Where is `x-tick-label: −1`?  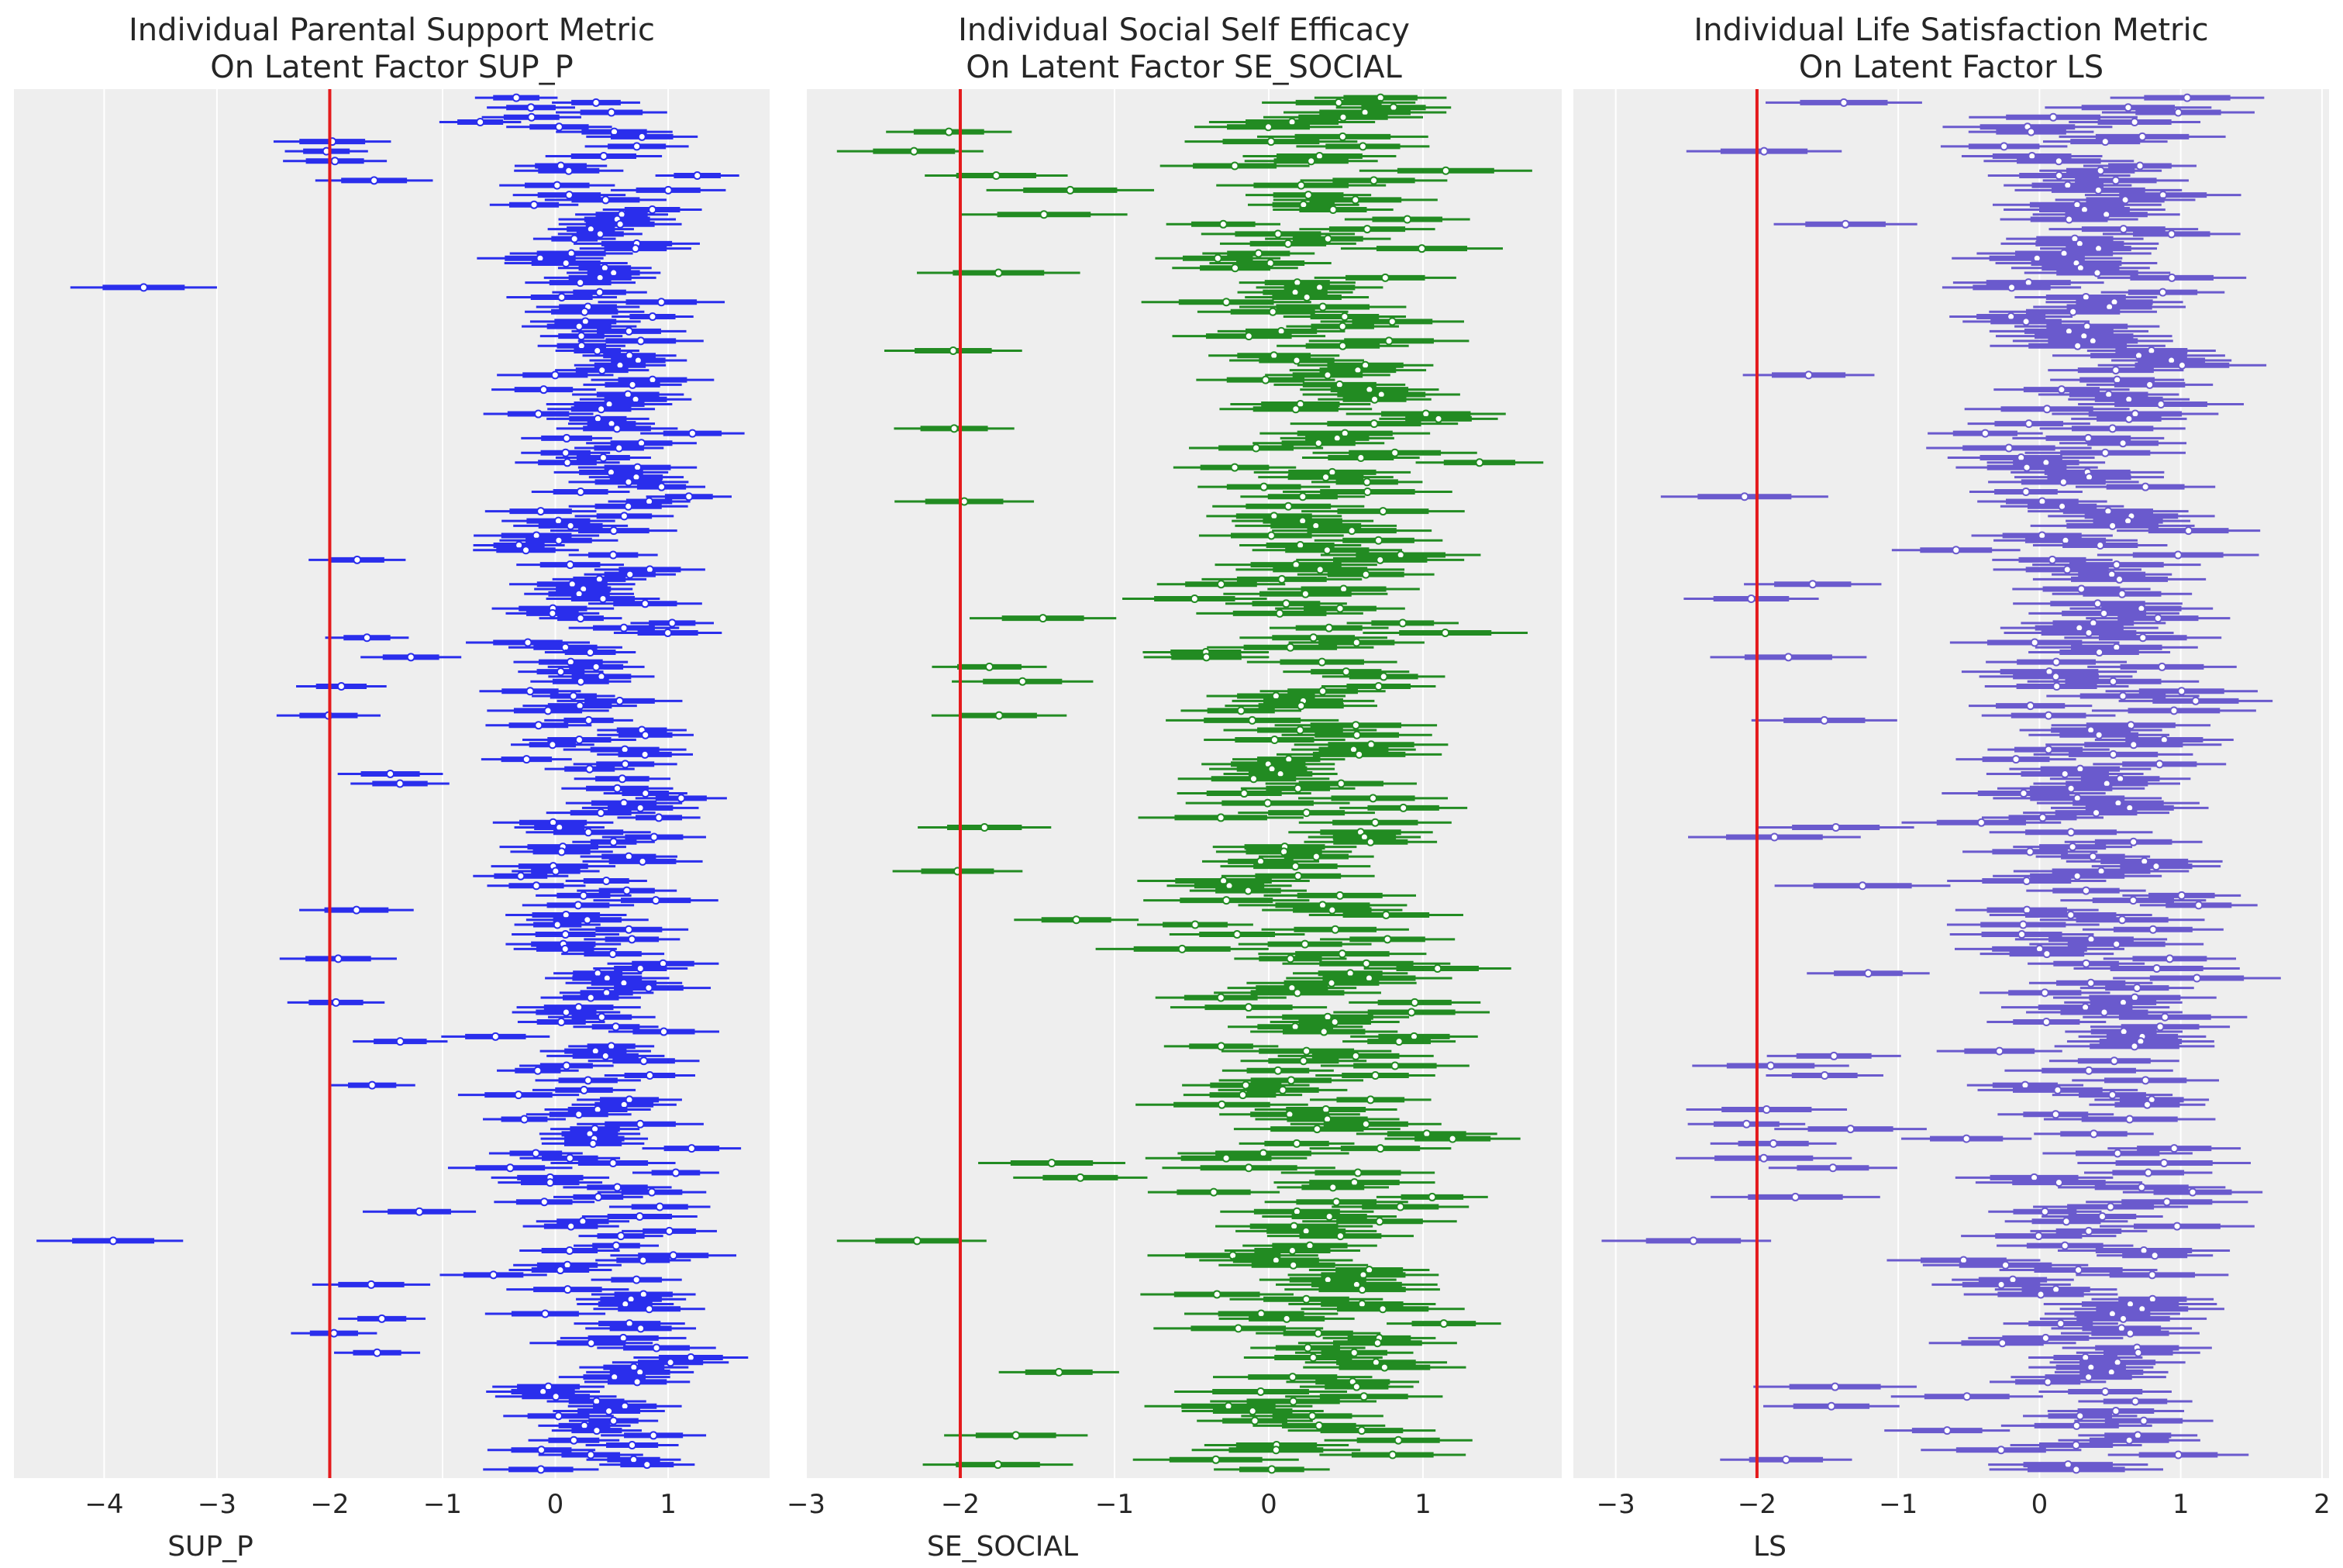
x-tick-label: −1 is located at coordinates (1898, 1504).